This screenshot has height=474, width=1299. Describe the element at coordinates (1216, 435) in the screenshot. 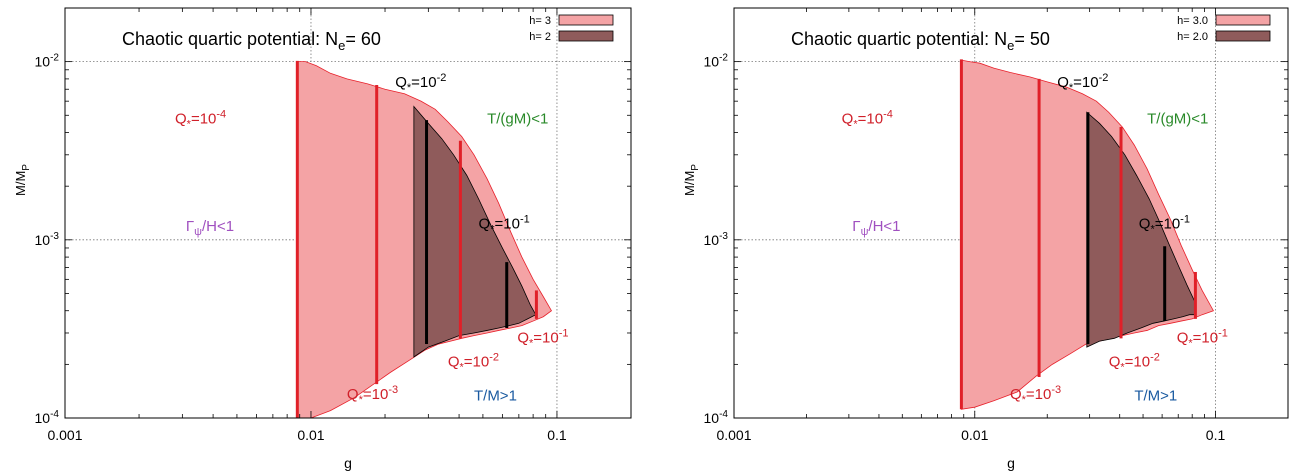

I see `x-tick-label: 0.1` at that location.